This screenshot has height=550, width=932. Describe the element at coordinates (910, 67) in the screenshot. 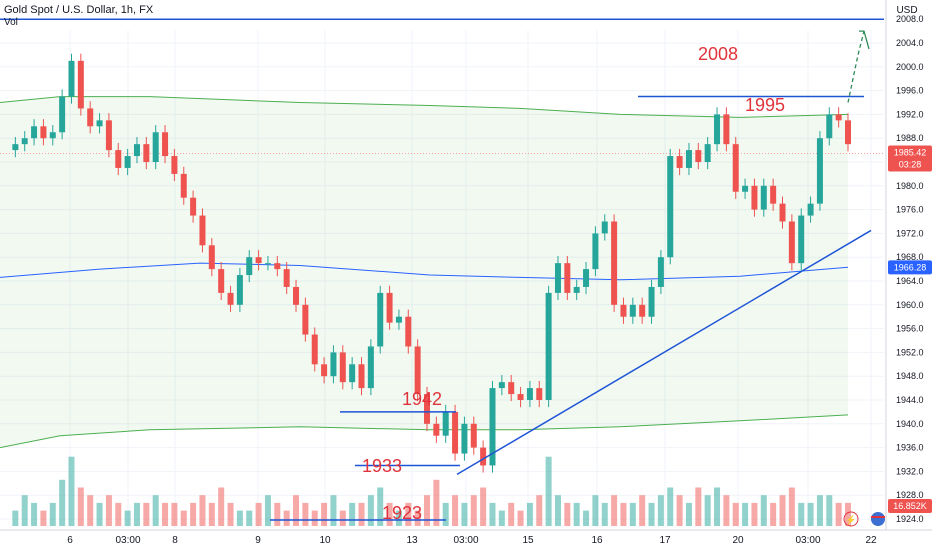

I see `y-tick-label: 2000.0` at that location.